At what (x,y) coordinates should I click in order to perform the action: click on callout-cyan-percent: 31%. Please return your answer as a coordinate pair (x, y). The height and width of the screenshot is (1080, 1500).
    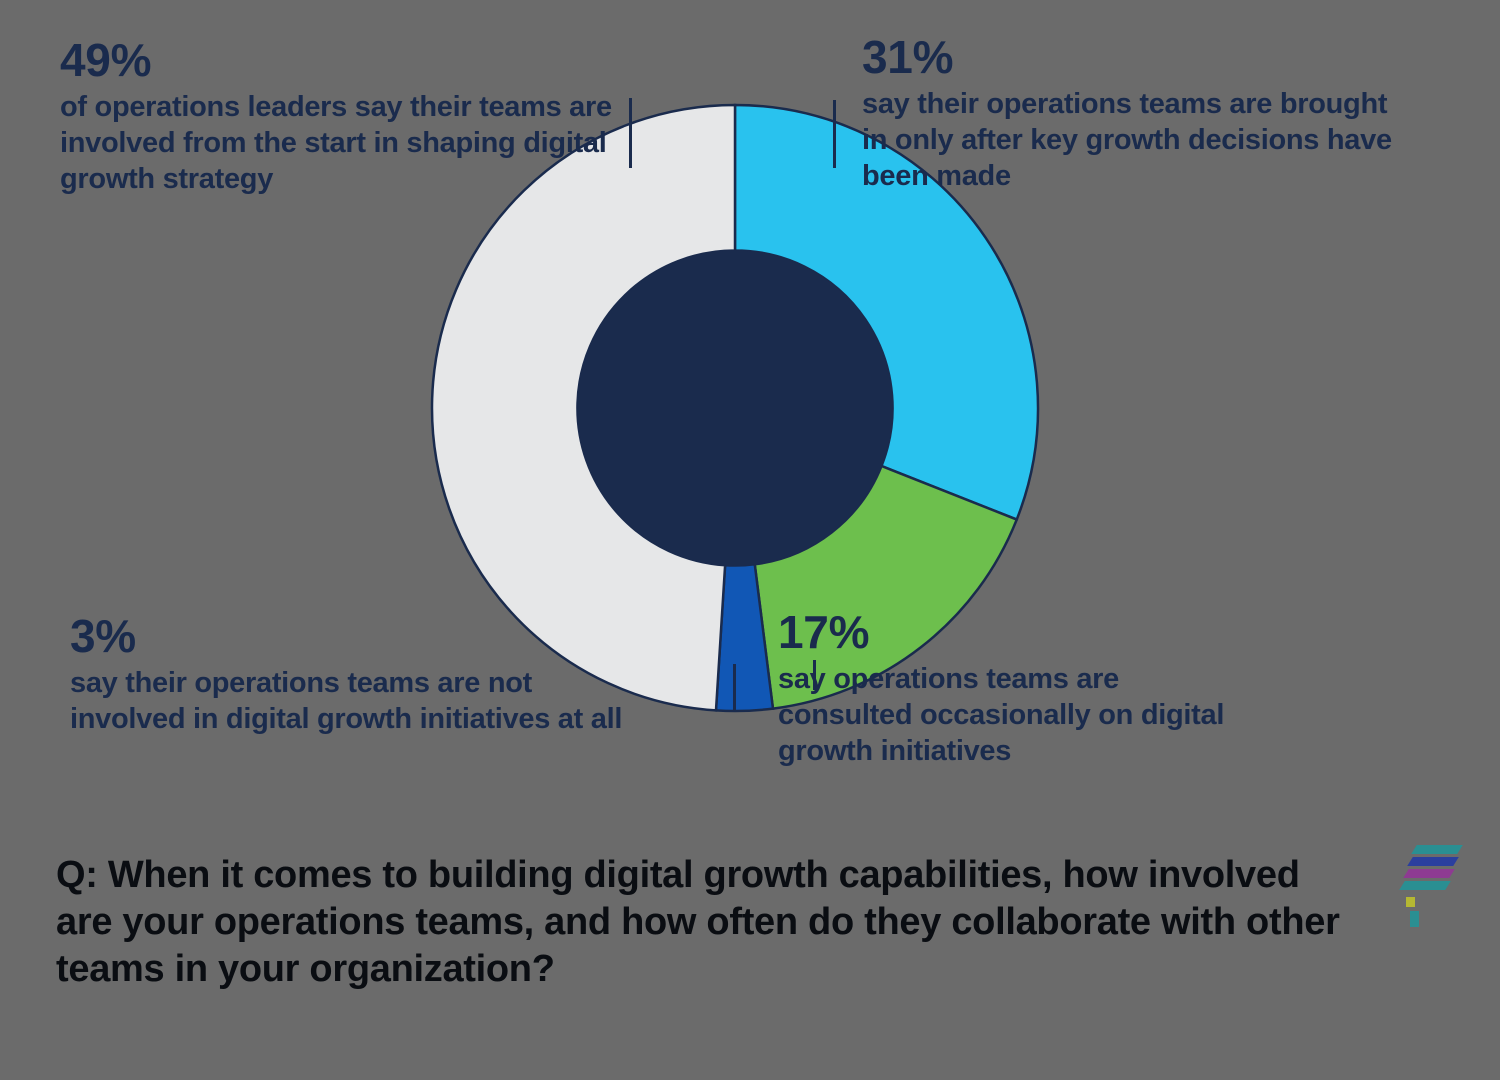
    Looking at the image, I should click on (908, 57).